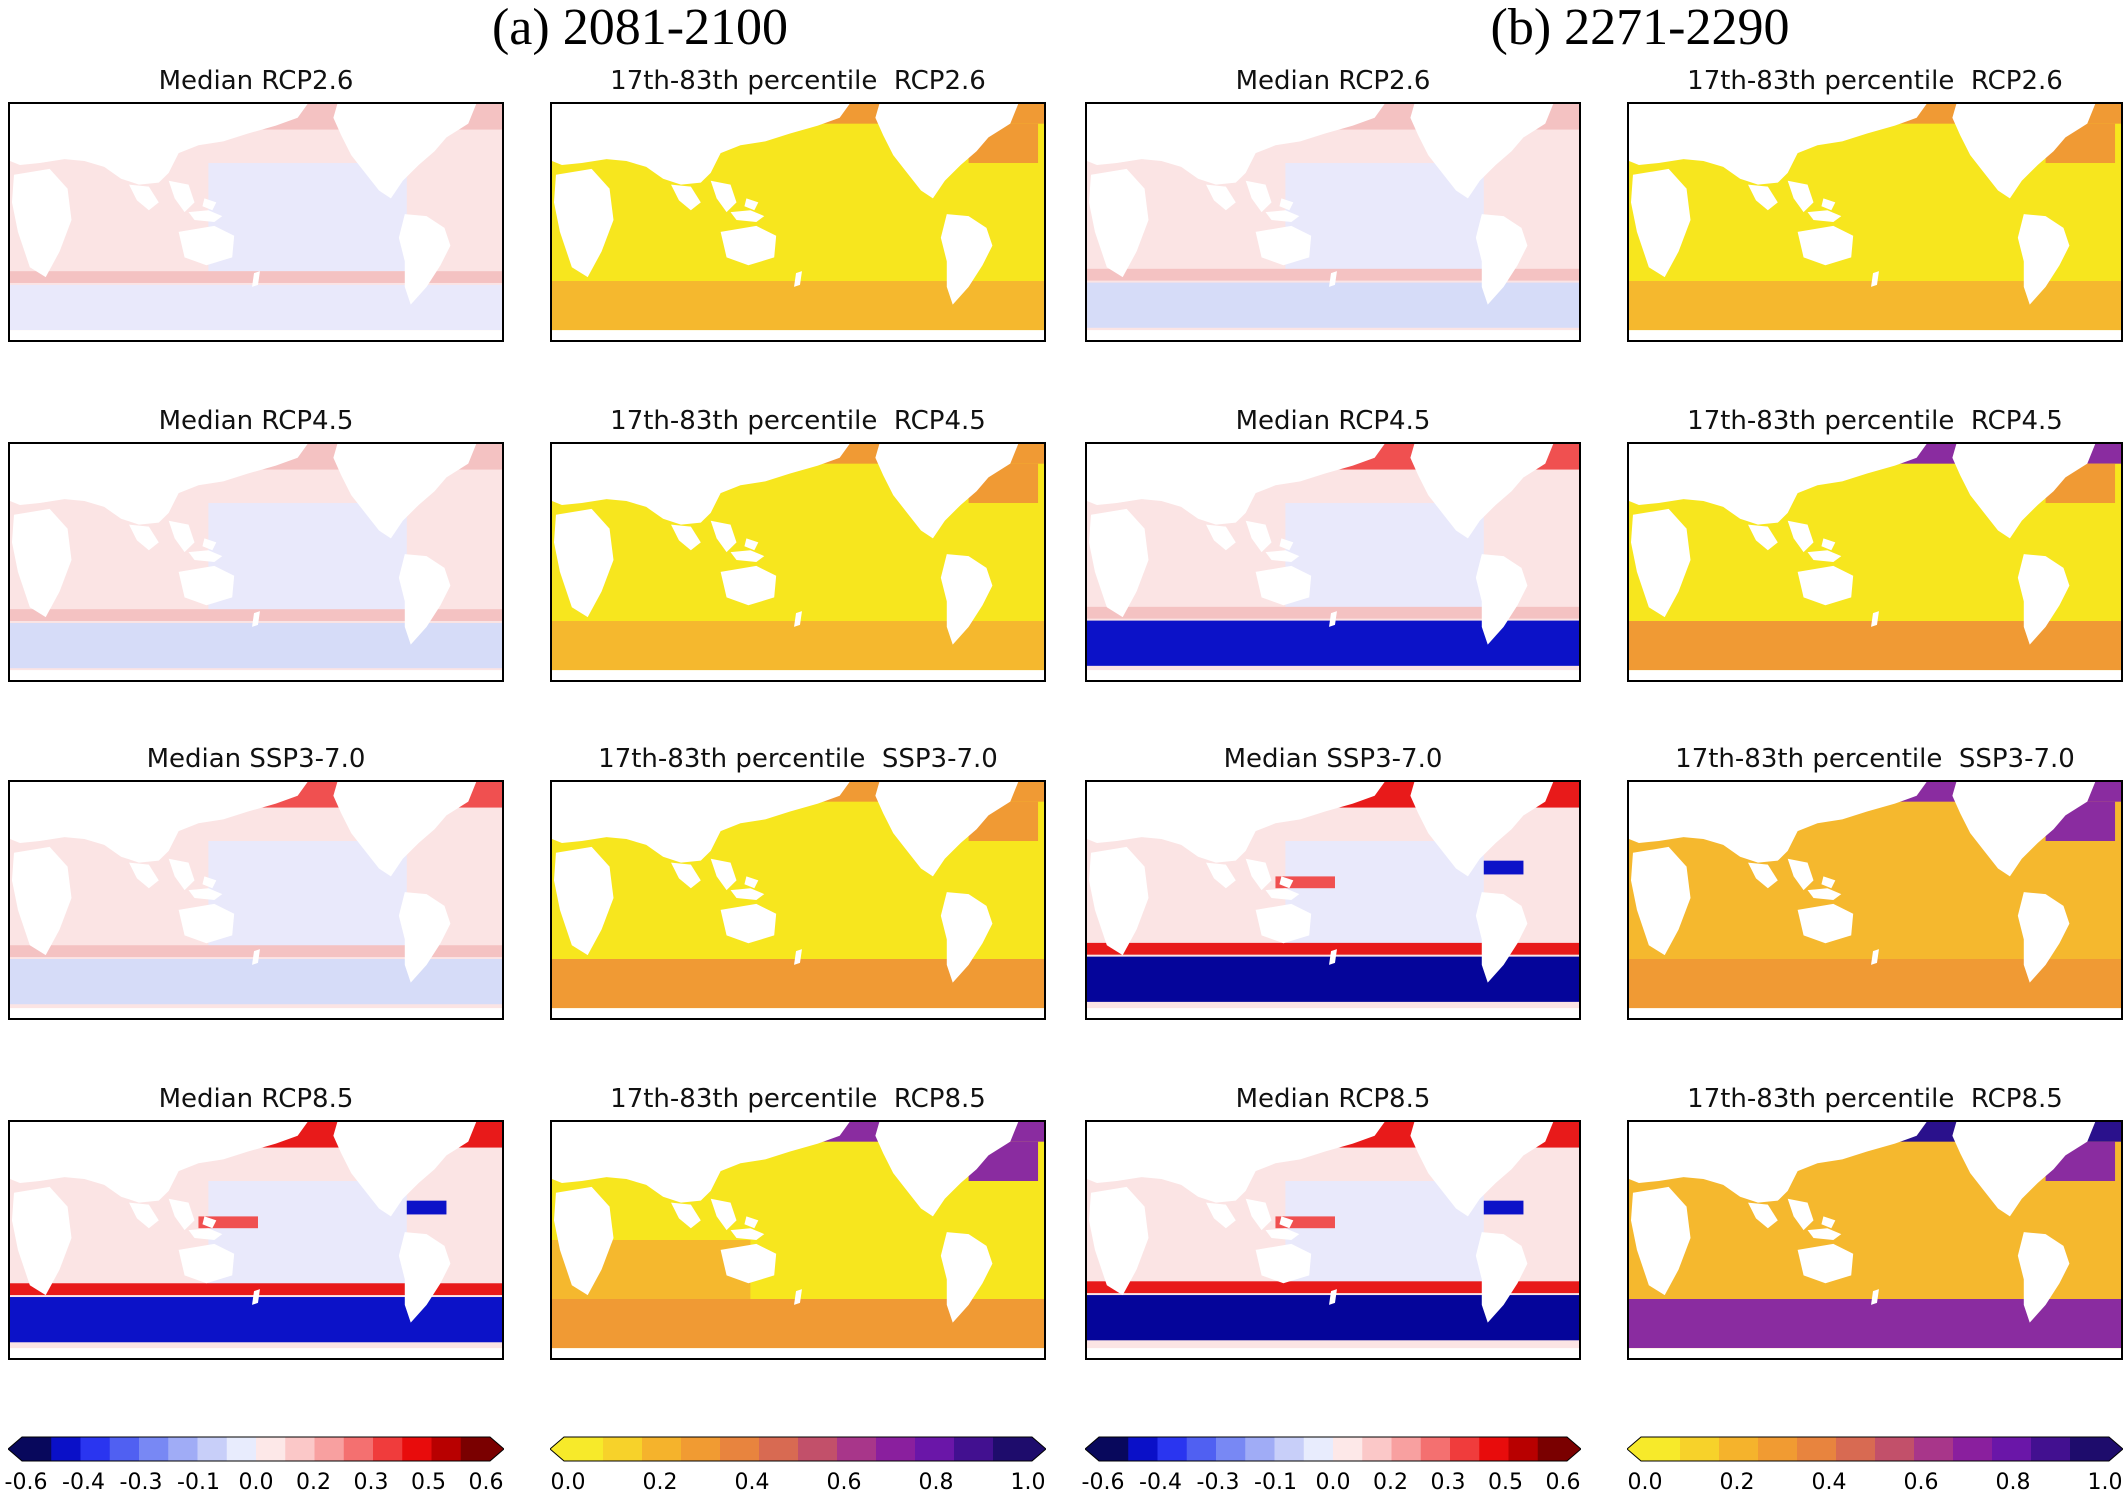  Describe the element at coordinates (1505, 1482) in the screenshot. I see `colorbar-tick-label: 0.5` at that location.